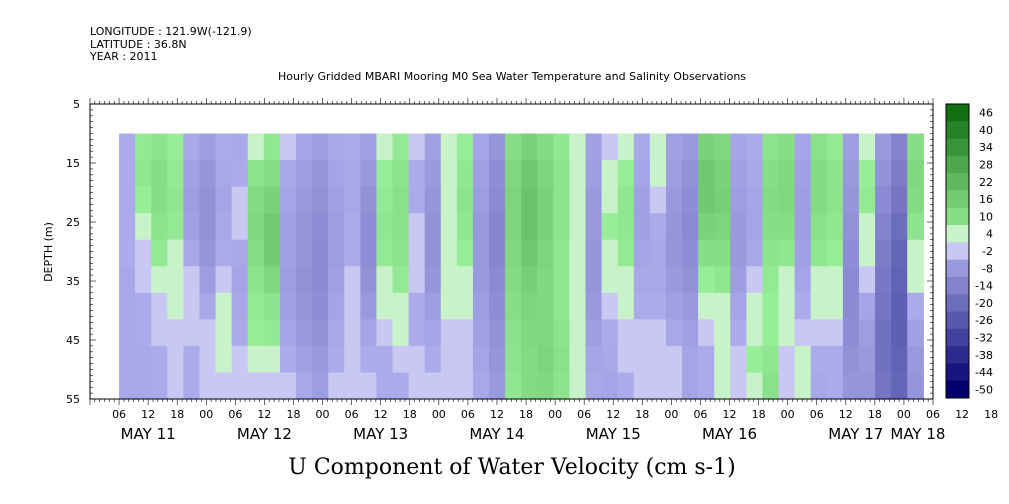 Image resolution: width=1009 pixels, height=504 pixels. I want to click on colorbar-label: -14, so click(984, 286).